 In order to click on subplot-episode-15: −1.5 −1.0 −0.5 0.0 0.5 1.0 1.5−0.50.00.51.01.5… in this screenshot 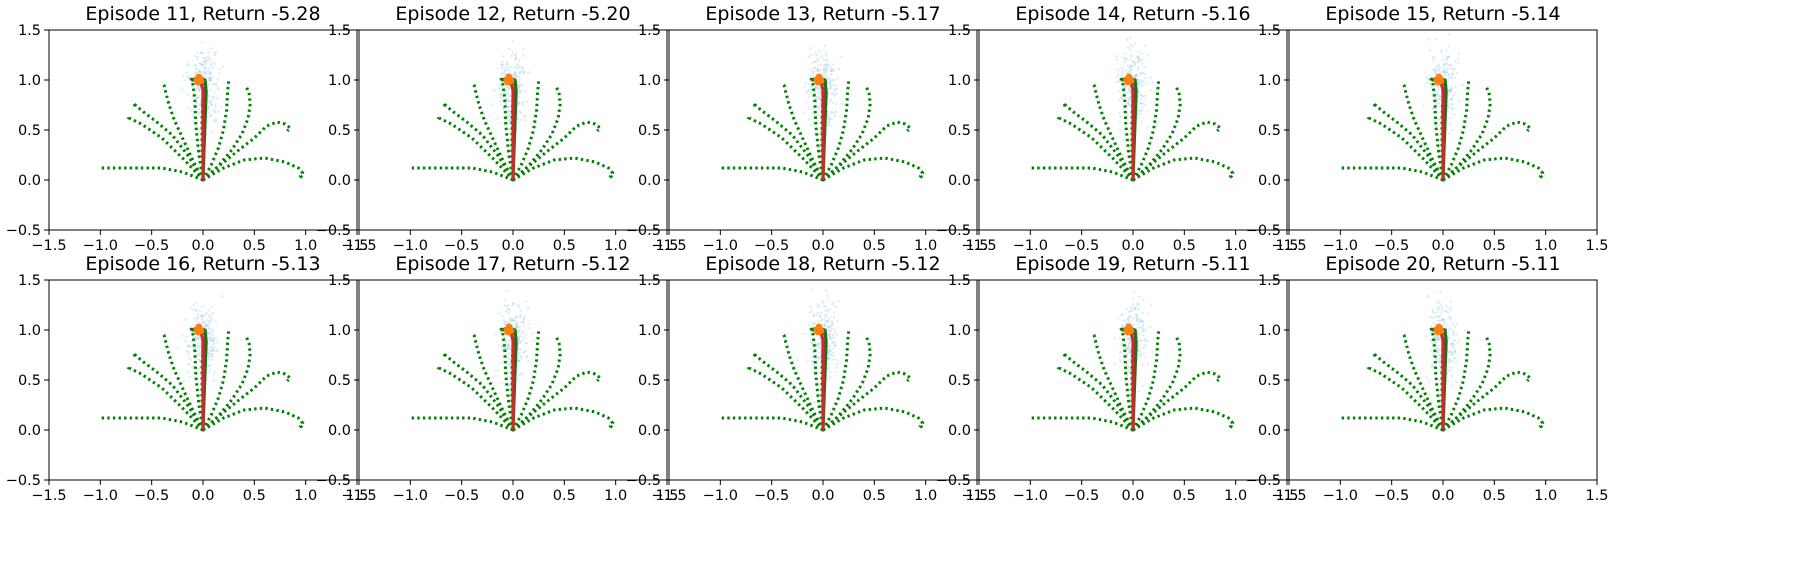, I will do `click(1427, 128)`.